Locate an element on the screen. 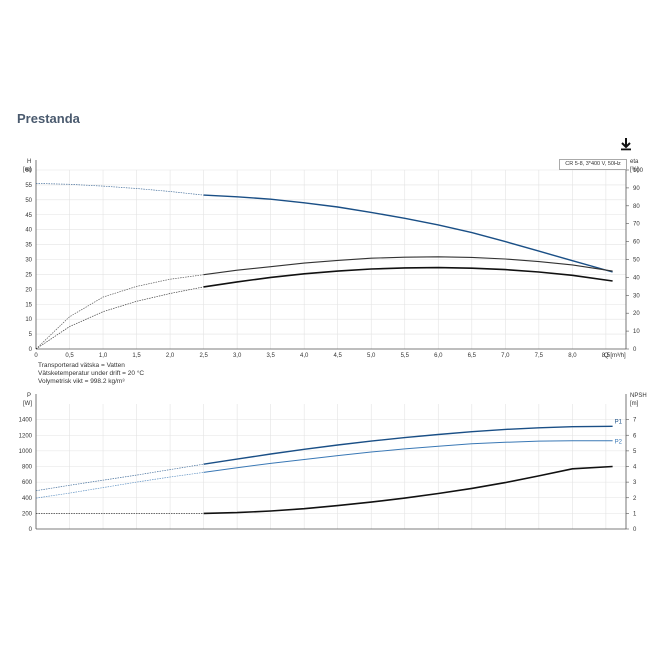 The width and height of the screenshot is (660, 660). right-axis-unit: [m] is located at coordinates (634, 404).